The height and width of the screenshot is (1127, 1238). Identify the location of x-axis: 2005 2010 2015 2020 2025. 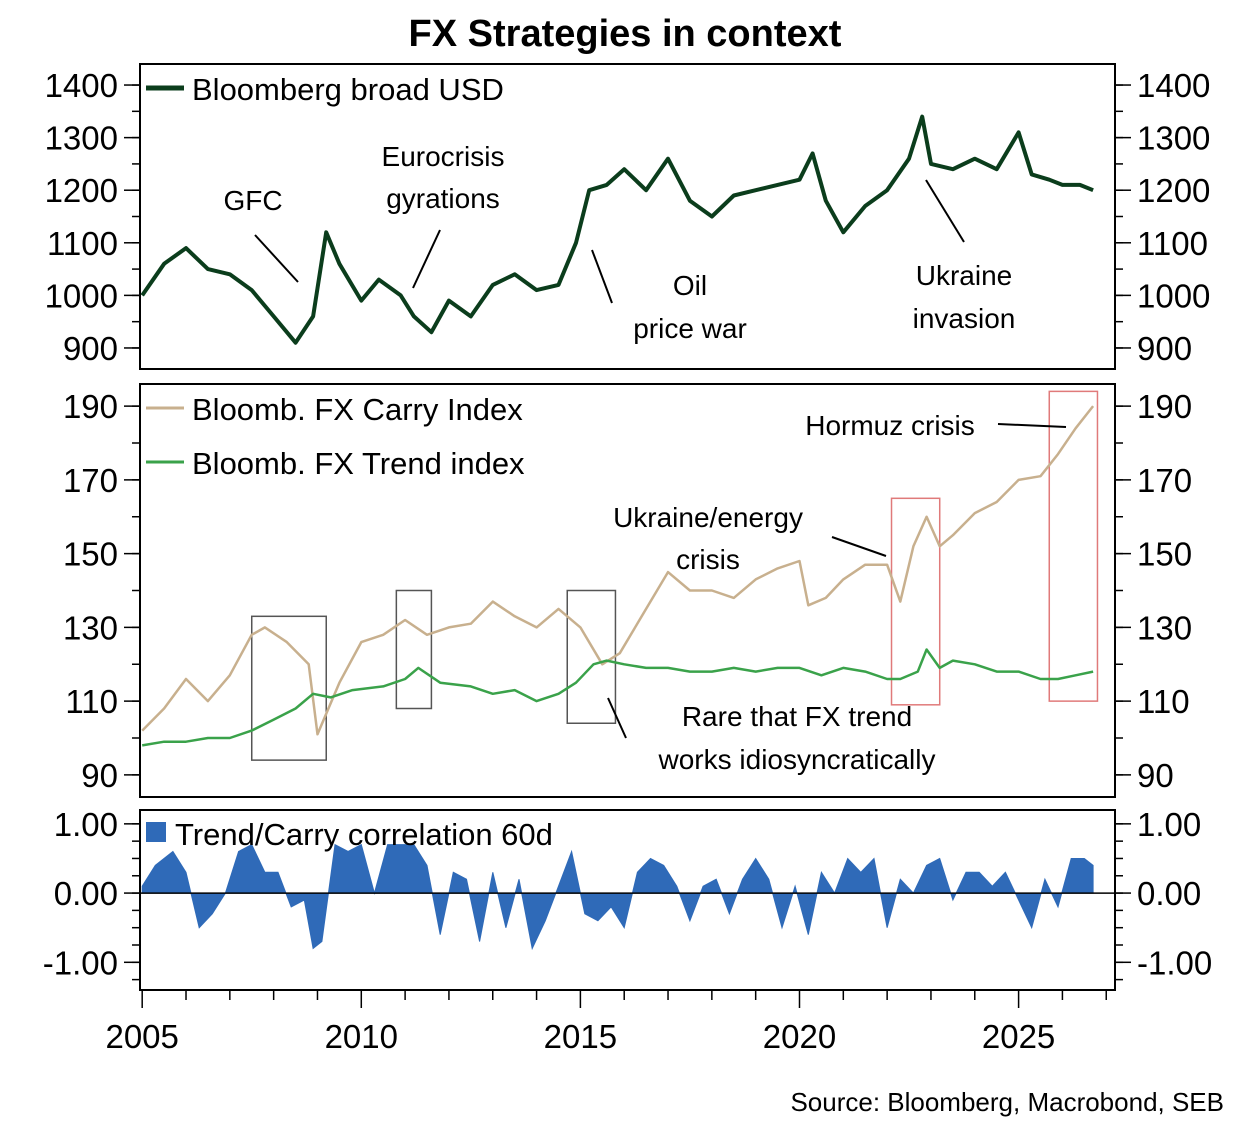
(606, 1022).